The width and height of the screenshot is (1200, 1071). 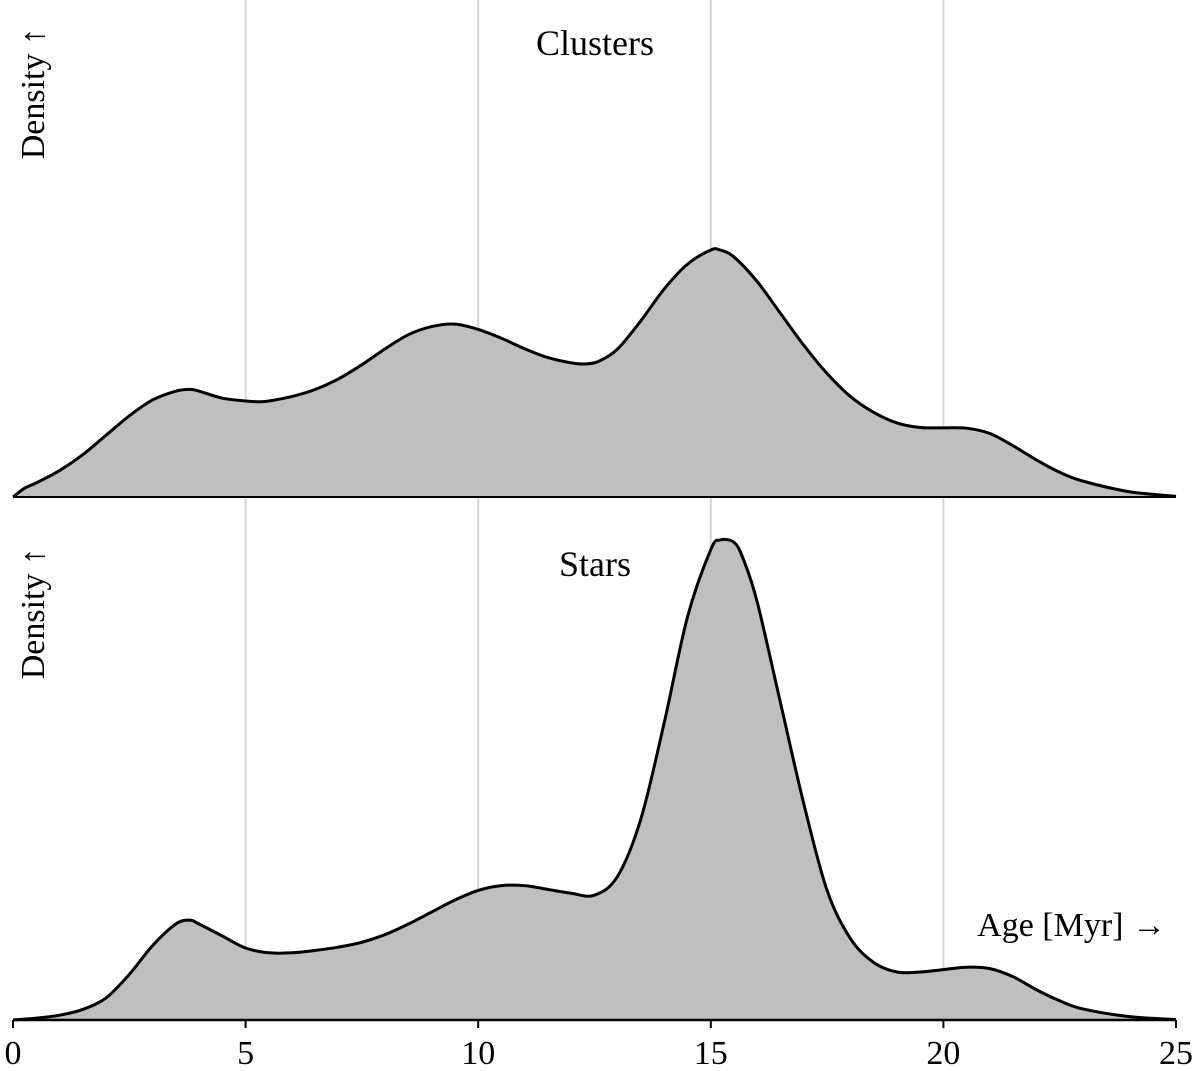 What do you see at coordinates (1071, 925) in the screenshot?
I see `x-axis-label: Age [Myr] →` at bounding box center [1071, 925].